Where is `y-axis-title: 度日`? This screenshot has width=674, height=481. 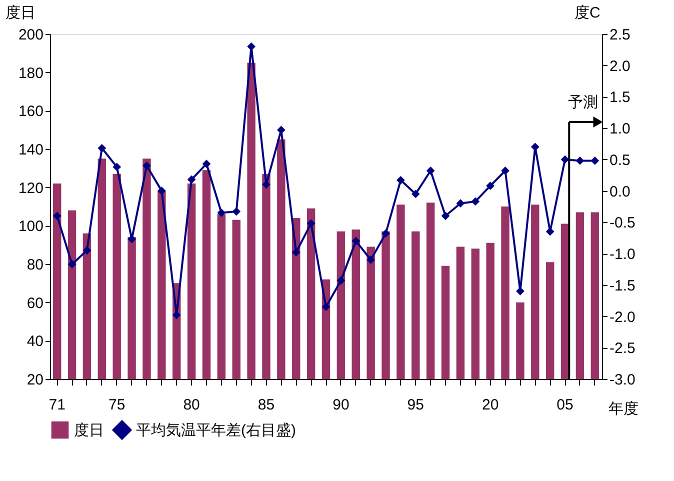 y-axis-title: 度日 is located at coordinates (21, 13).